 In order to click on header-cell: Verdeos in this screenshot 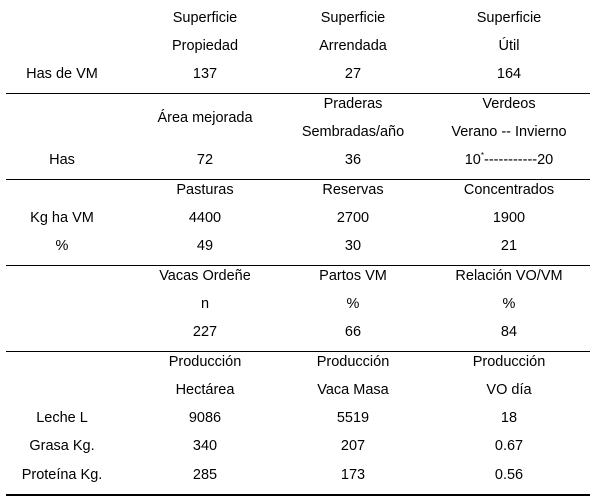, I will do `click(509, 104)`.